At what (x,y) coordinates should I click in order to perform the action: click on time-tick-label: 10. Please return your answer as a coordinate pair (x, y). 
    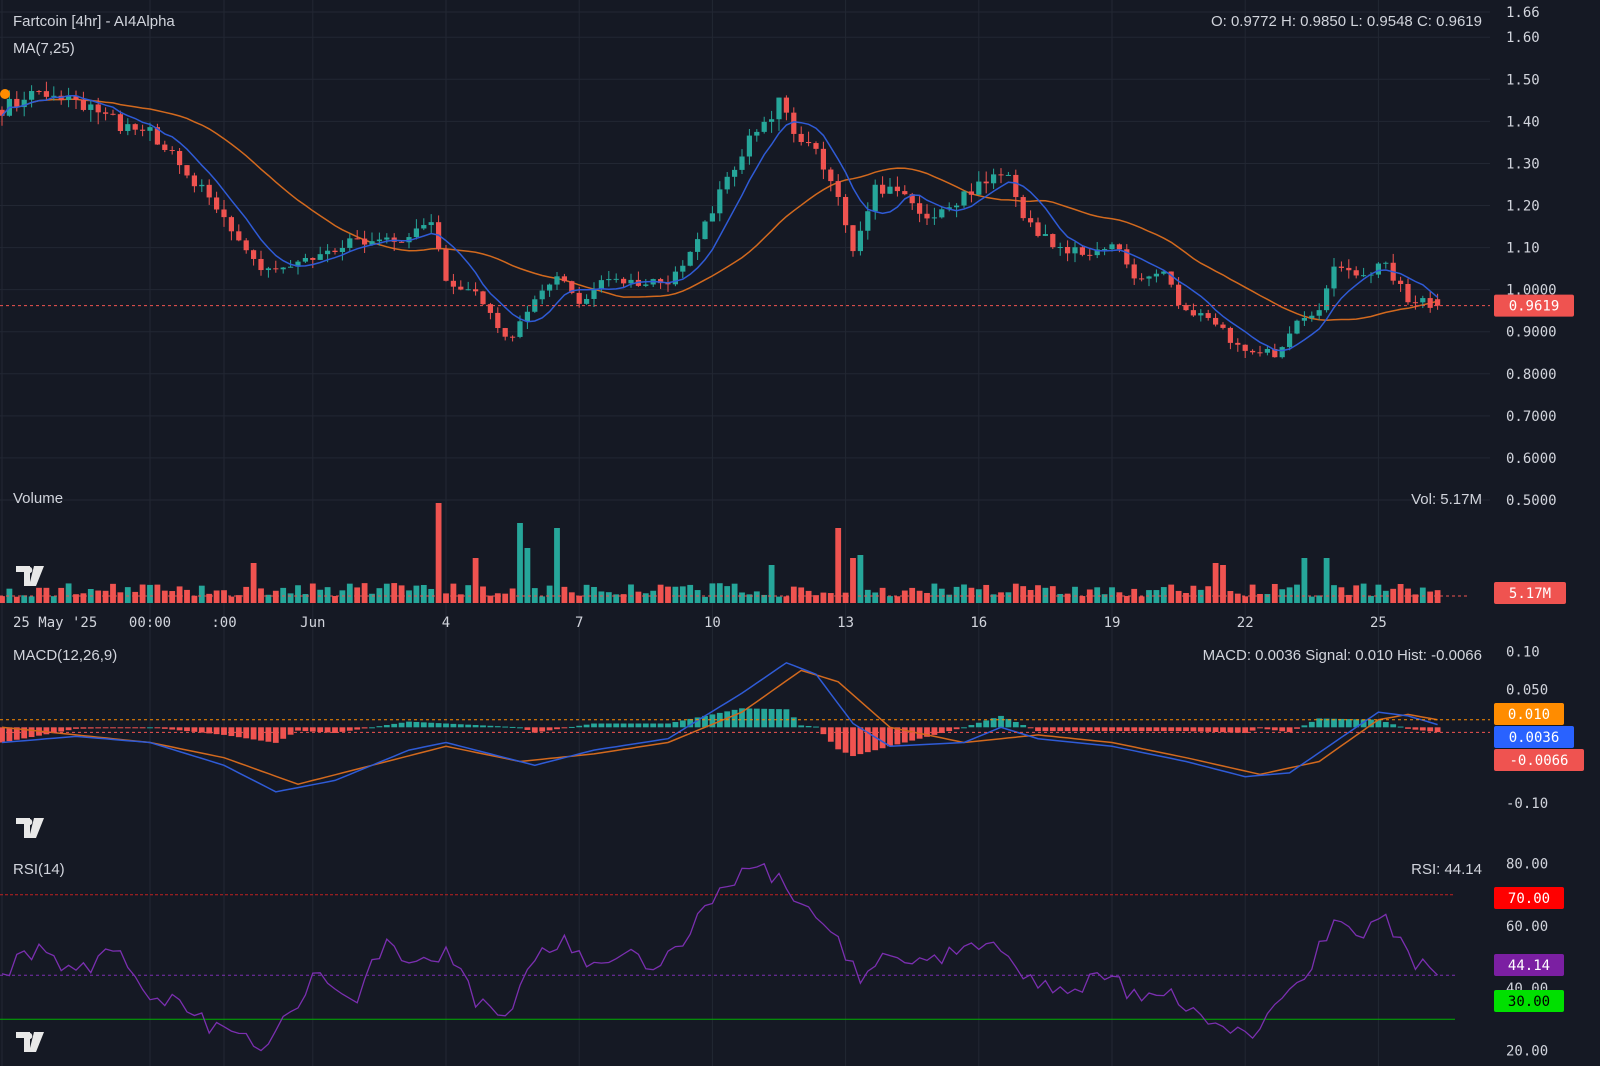
    Looking at the image, I should click on (712, 623).